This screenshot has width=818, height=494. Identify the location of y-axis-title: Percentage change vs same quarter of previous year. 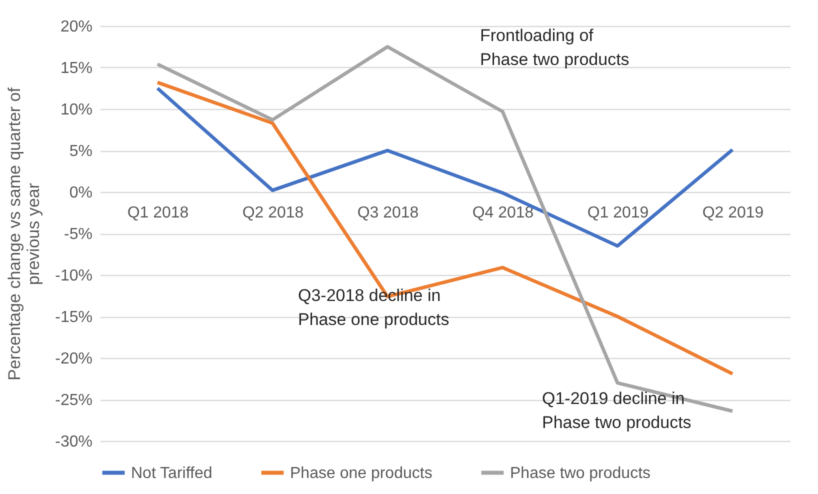
(24, 233).